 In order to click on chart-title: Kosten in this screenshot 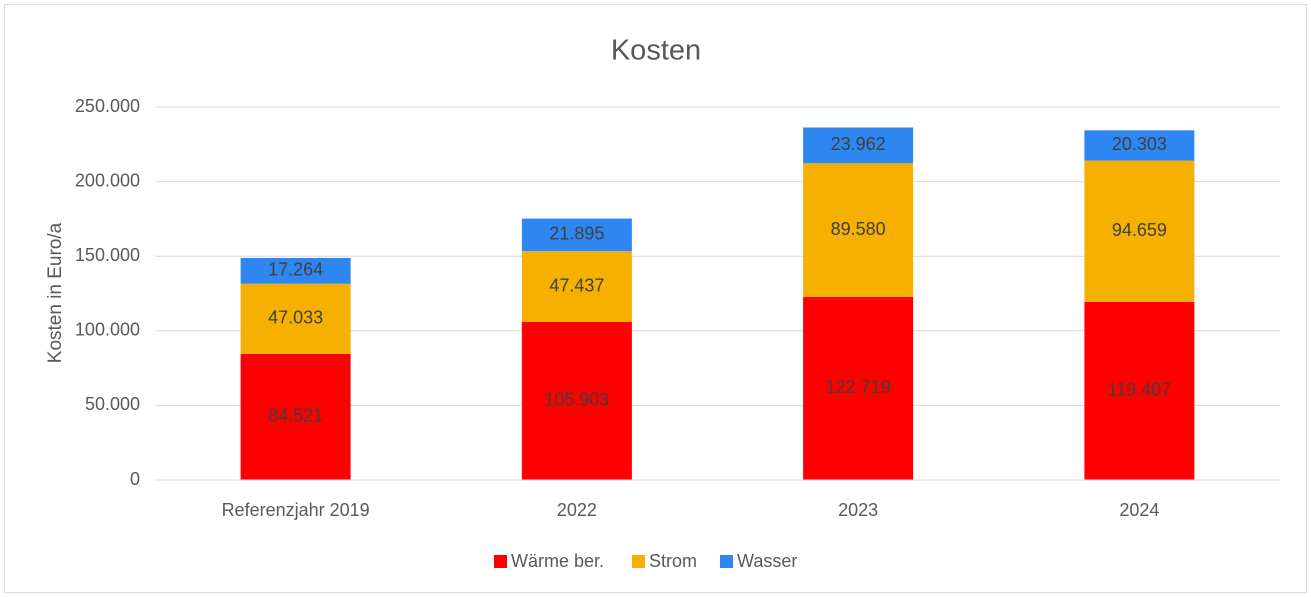, I will do `click(656, 51)`.